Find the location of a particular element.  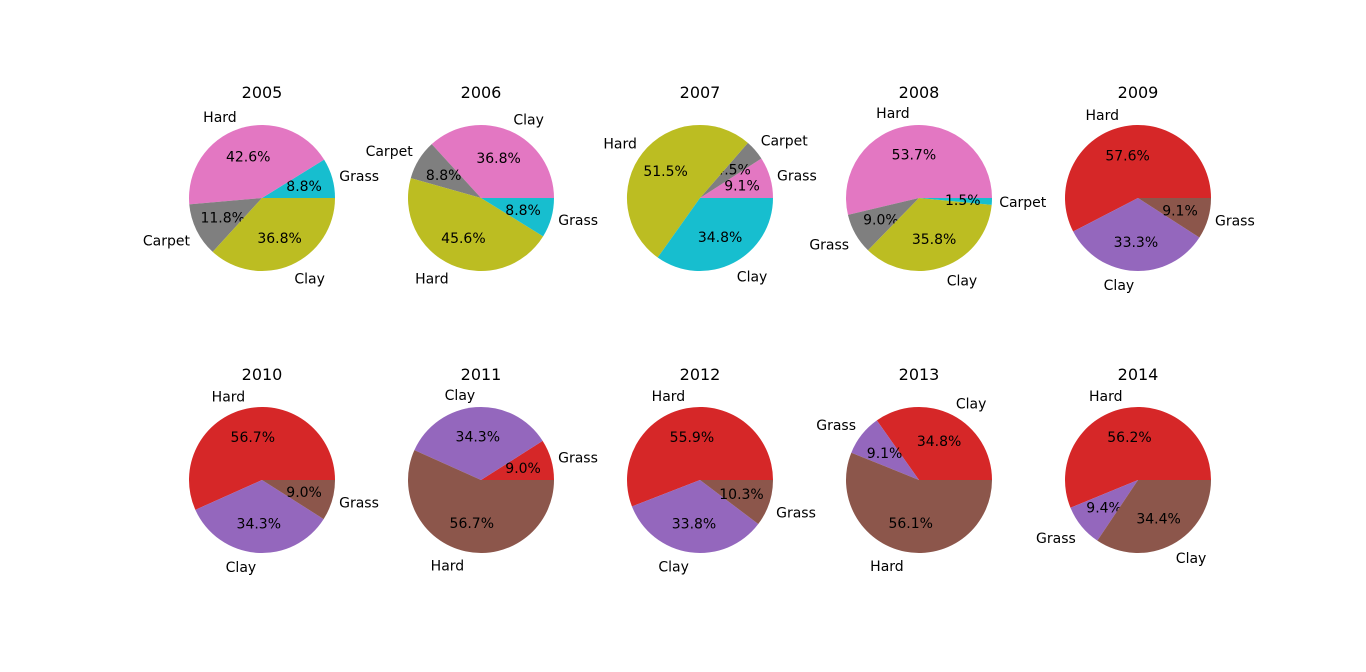

pie-percent-label: 56.1% is located at coordinates (910, 524).